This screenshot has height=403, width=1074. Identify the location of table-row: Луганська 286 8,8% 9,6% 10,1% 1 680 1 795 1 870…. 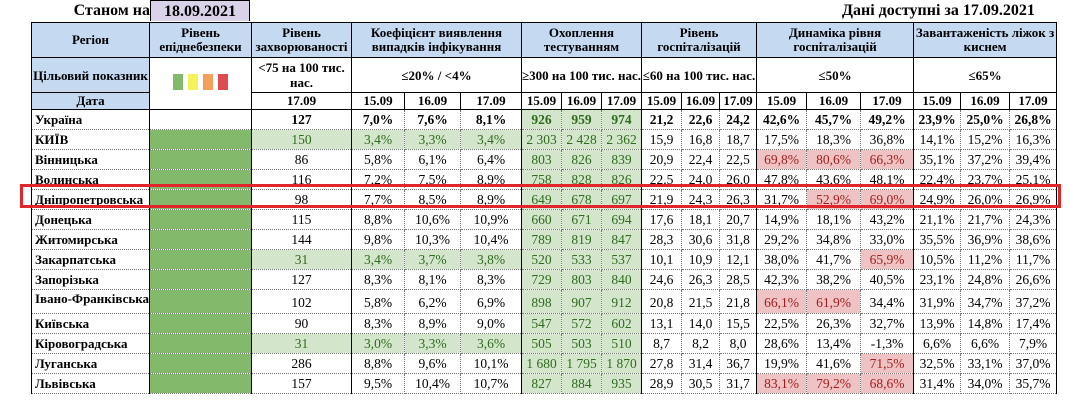
(544, 363).